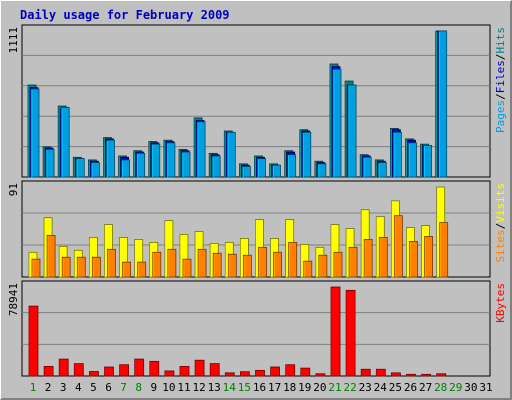 The height and width of the screenshot is (400, 512). I want to click on x-tick-label: 20, so click(319, 387).